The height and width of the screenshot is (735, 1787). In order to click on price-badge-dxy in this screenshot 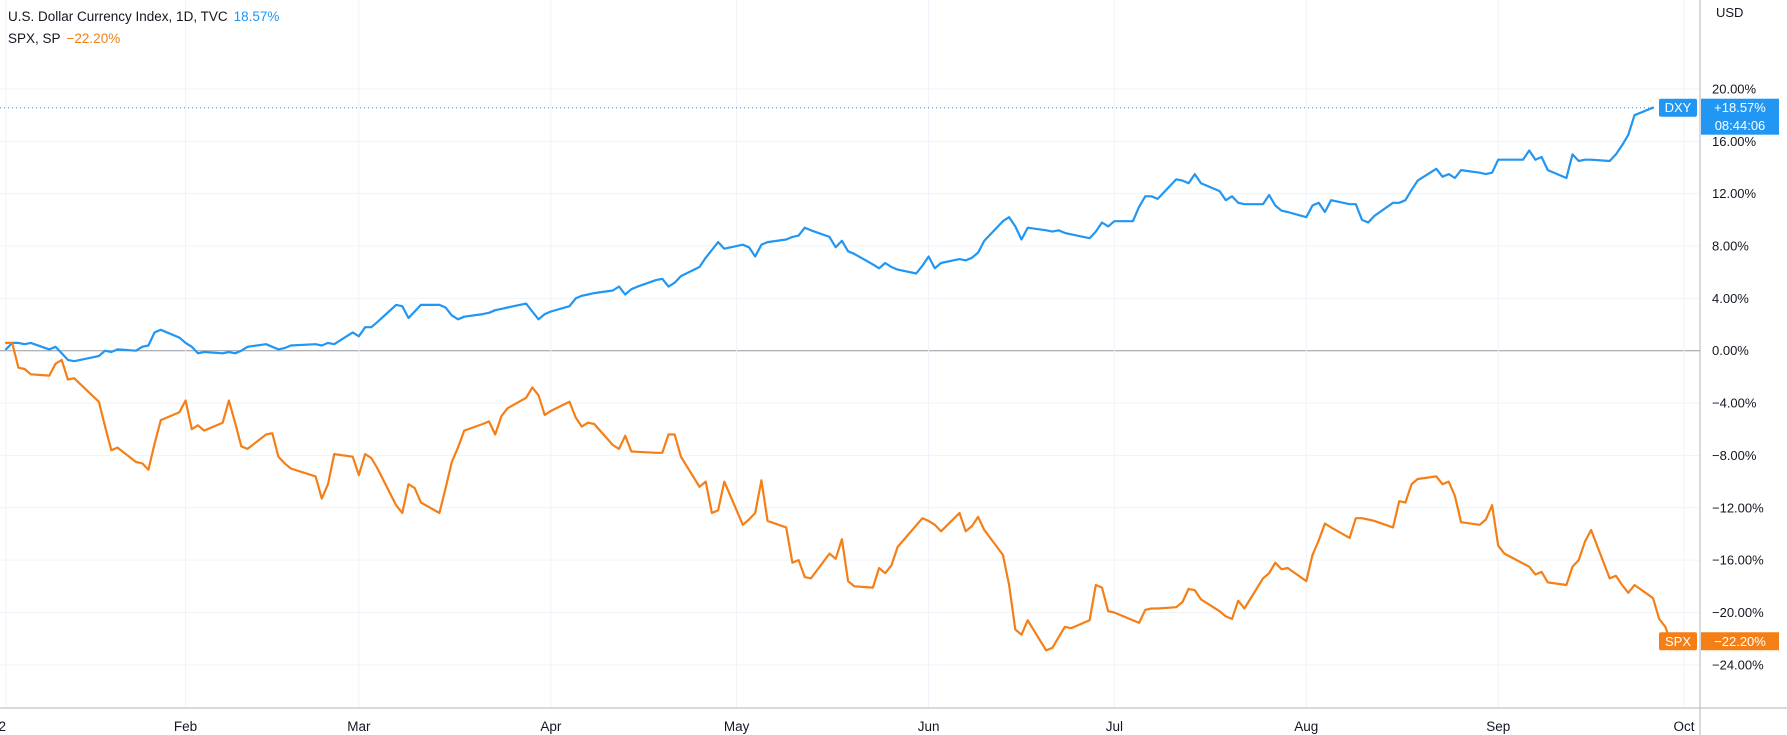, I will do `click(1740, 116)`.